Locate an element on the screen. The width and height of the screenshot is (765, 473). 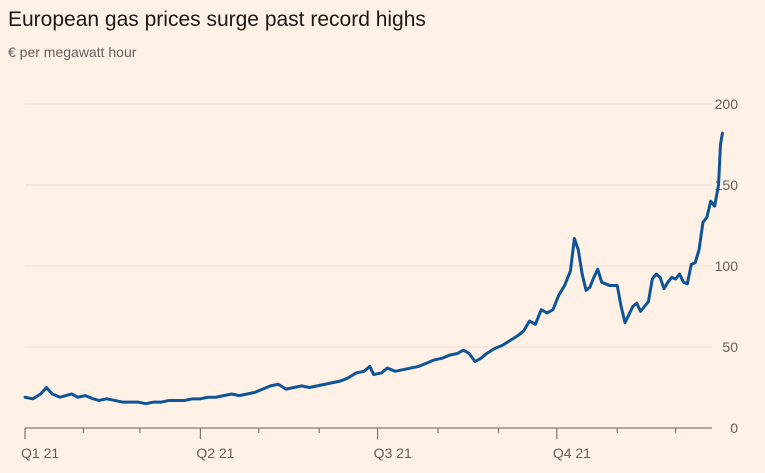
y-tick-label-150: 150 is located at coordinates (727, 185).